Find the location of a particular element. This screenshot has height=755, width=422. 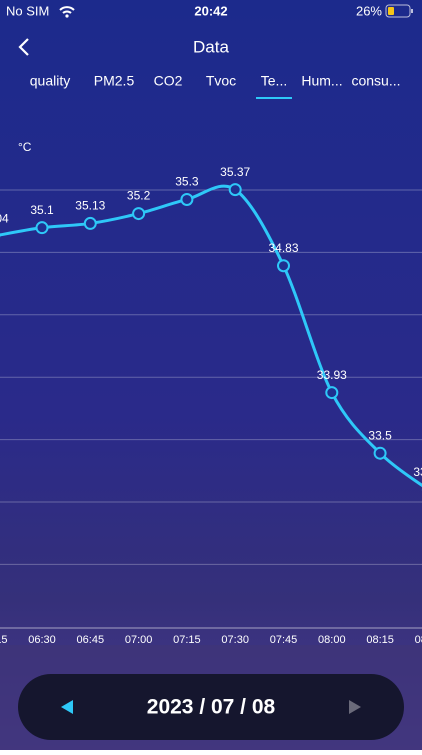

x-tick-label: 06:45 is located at coordinates (91, 640).